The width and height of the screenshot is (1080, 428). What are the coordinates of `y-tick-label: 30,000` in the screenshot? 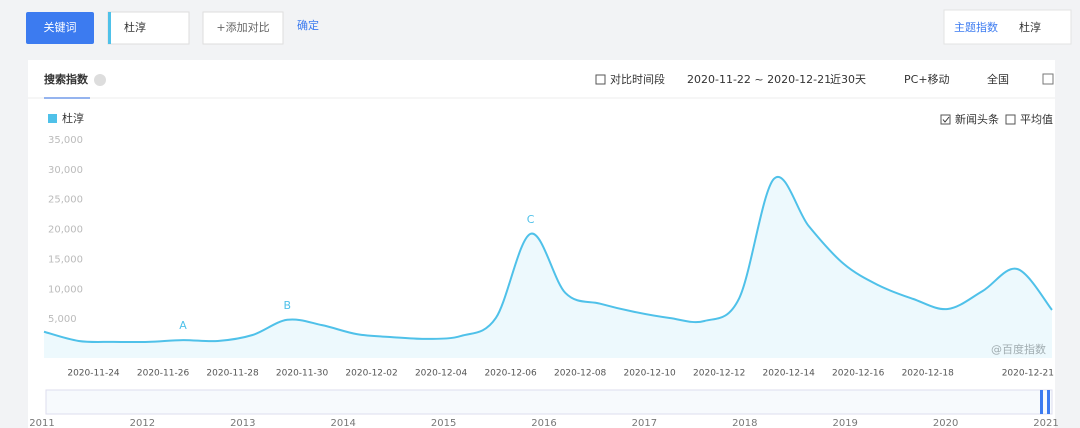 It's located at (65, 170).